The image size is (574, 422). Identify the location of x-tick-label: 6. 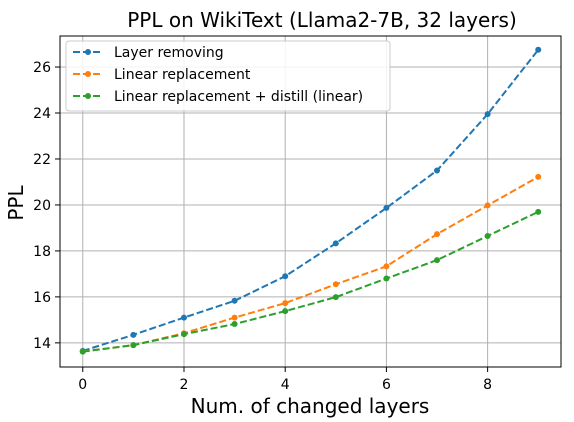
(386, 385).